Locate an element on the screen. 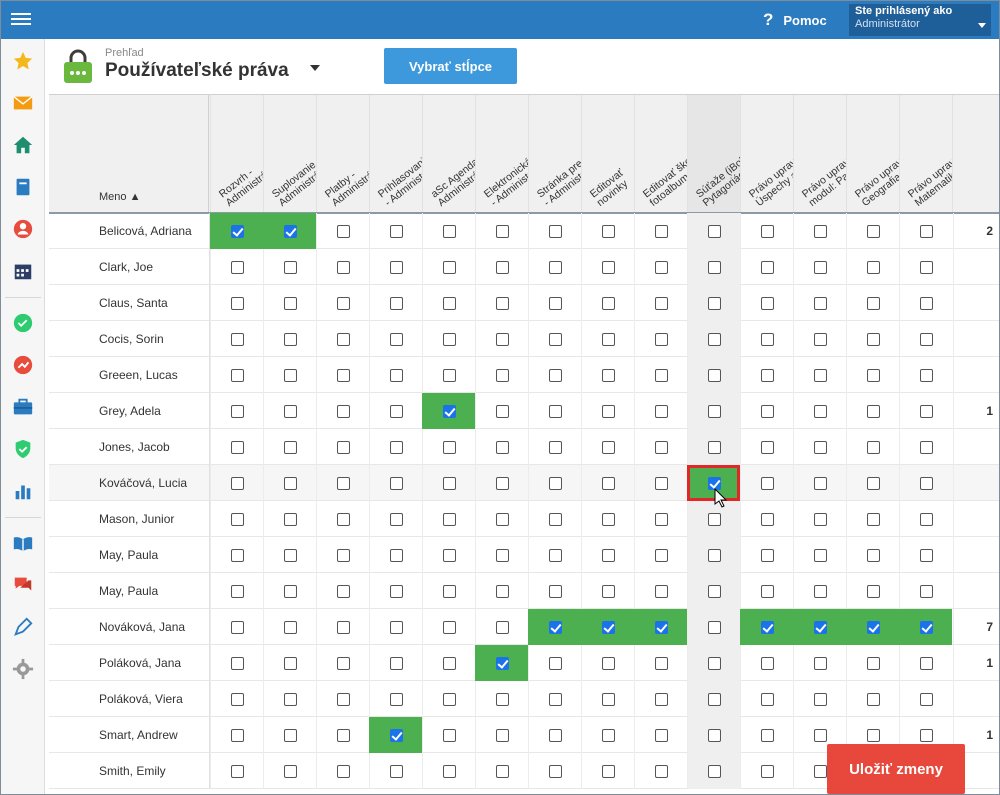  column-header: aSc Agenda - Administrácia (Krúžky) is located at coordinates (474, 154).